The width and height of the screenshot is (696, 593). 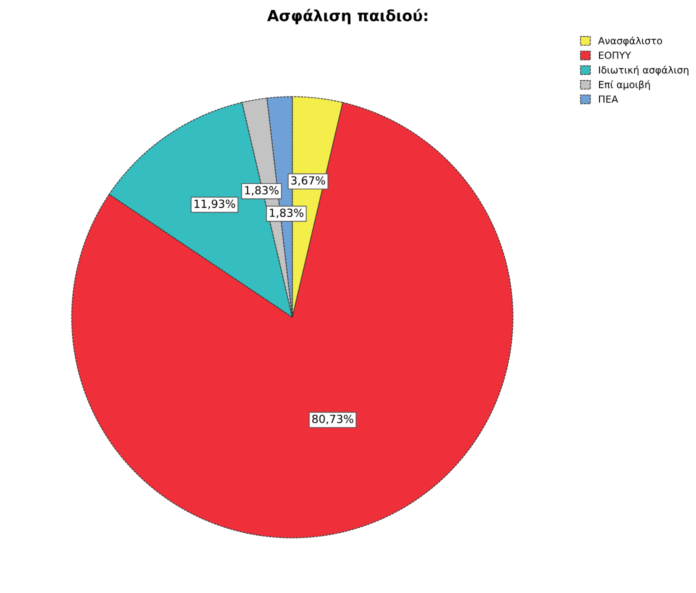 I want to click on legend-label: Ιδιωτική ασφάλιση, so click(x=643, y=71).